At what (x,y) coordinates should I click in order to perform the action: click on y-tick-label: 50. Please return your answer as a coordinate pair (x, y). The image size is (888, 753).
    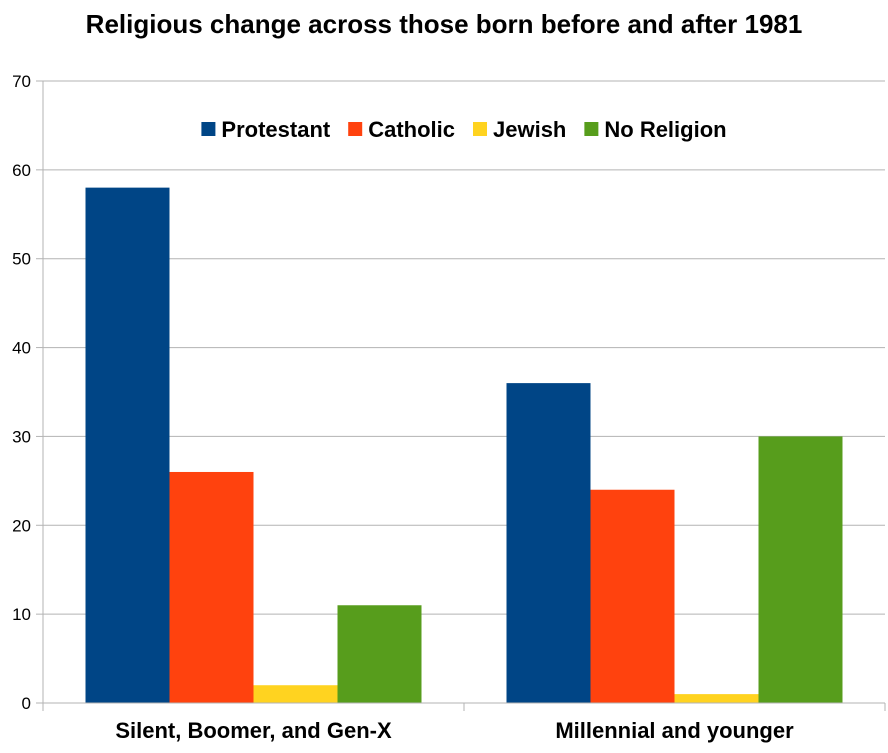
    Looking at the image, I should click on (21, 259).